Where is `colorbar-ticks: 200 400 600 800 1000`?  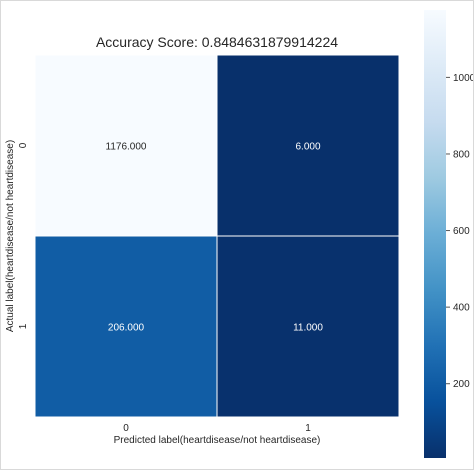 colorbar-ticks: 200 400 600 800 1000 is located at coordinates (460, 231).